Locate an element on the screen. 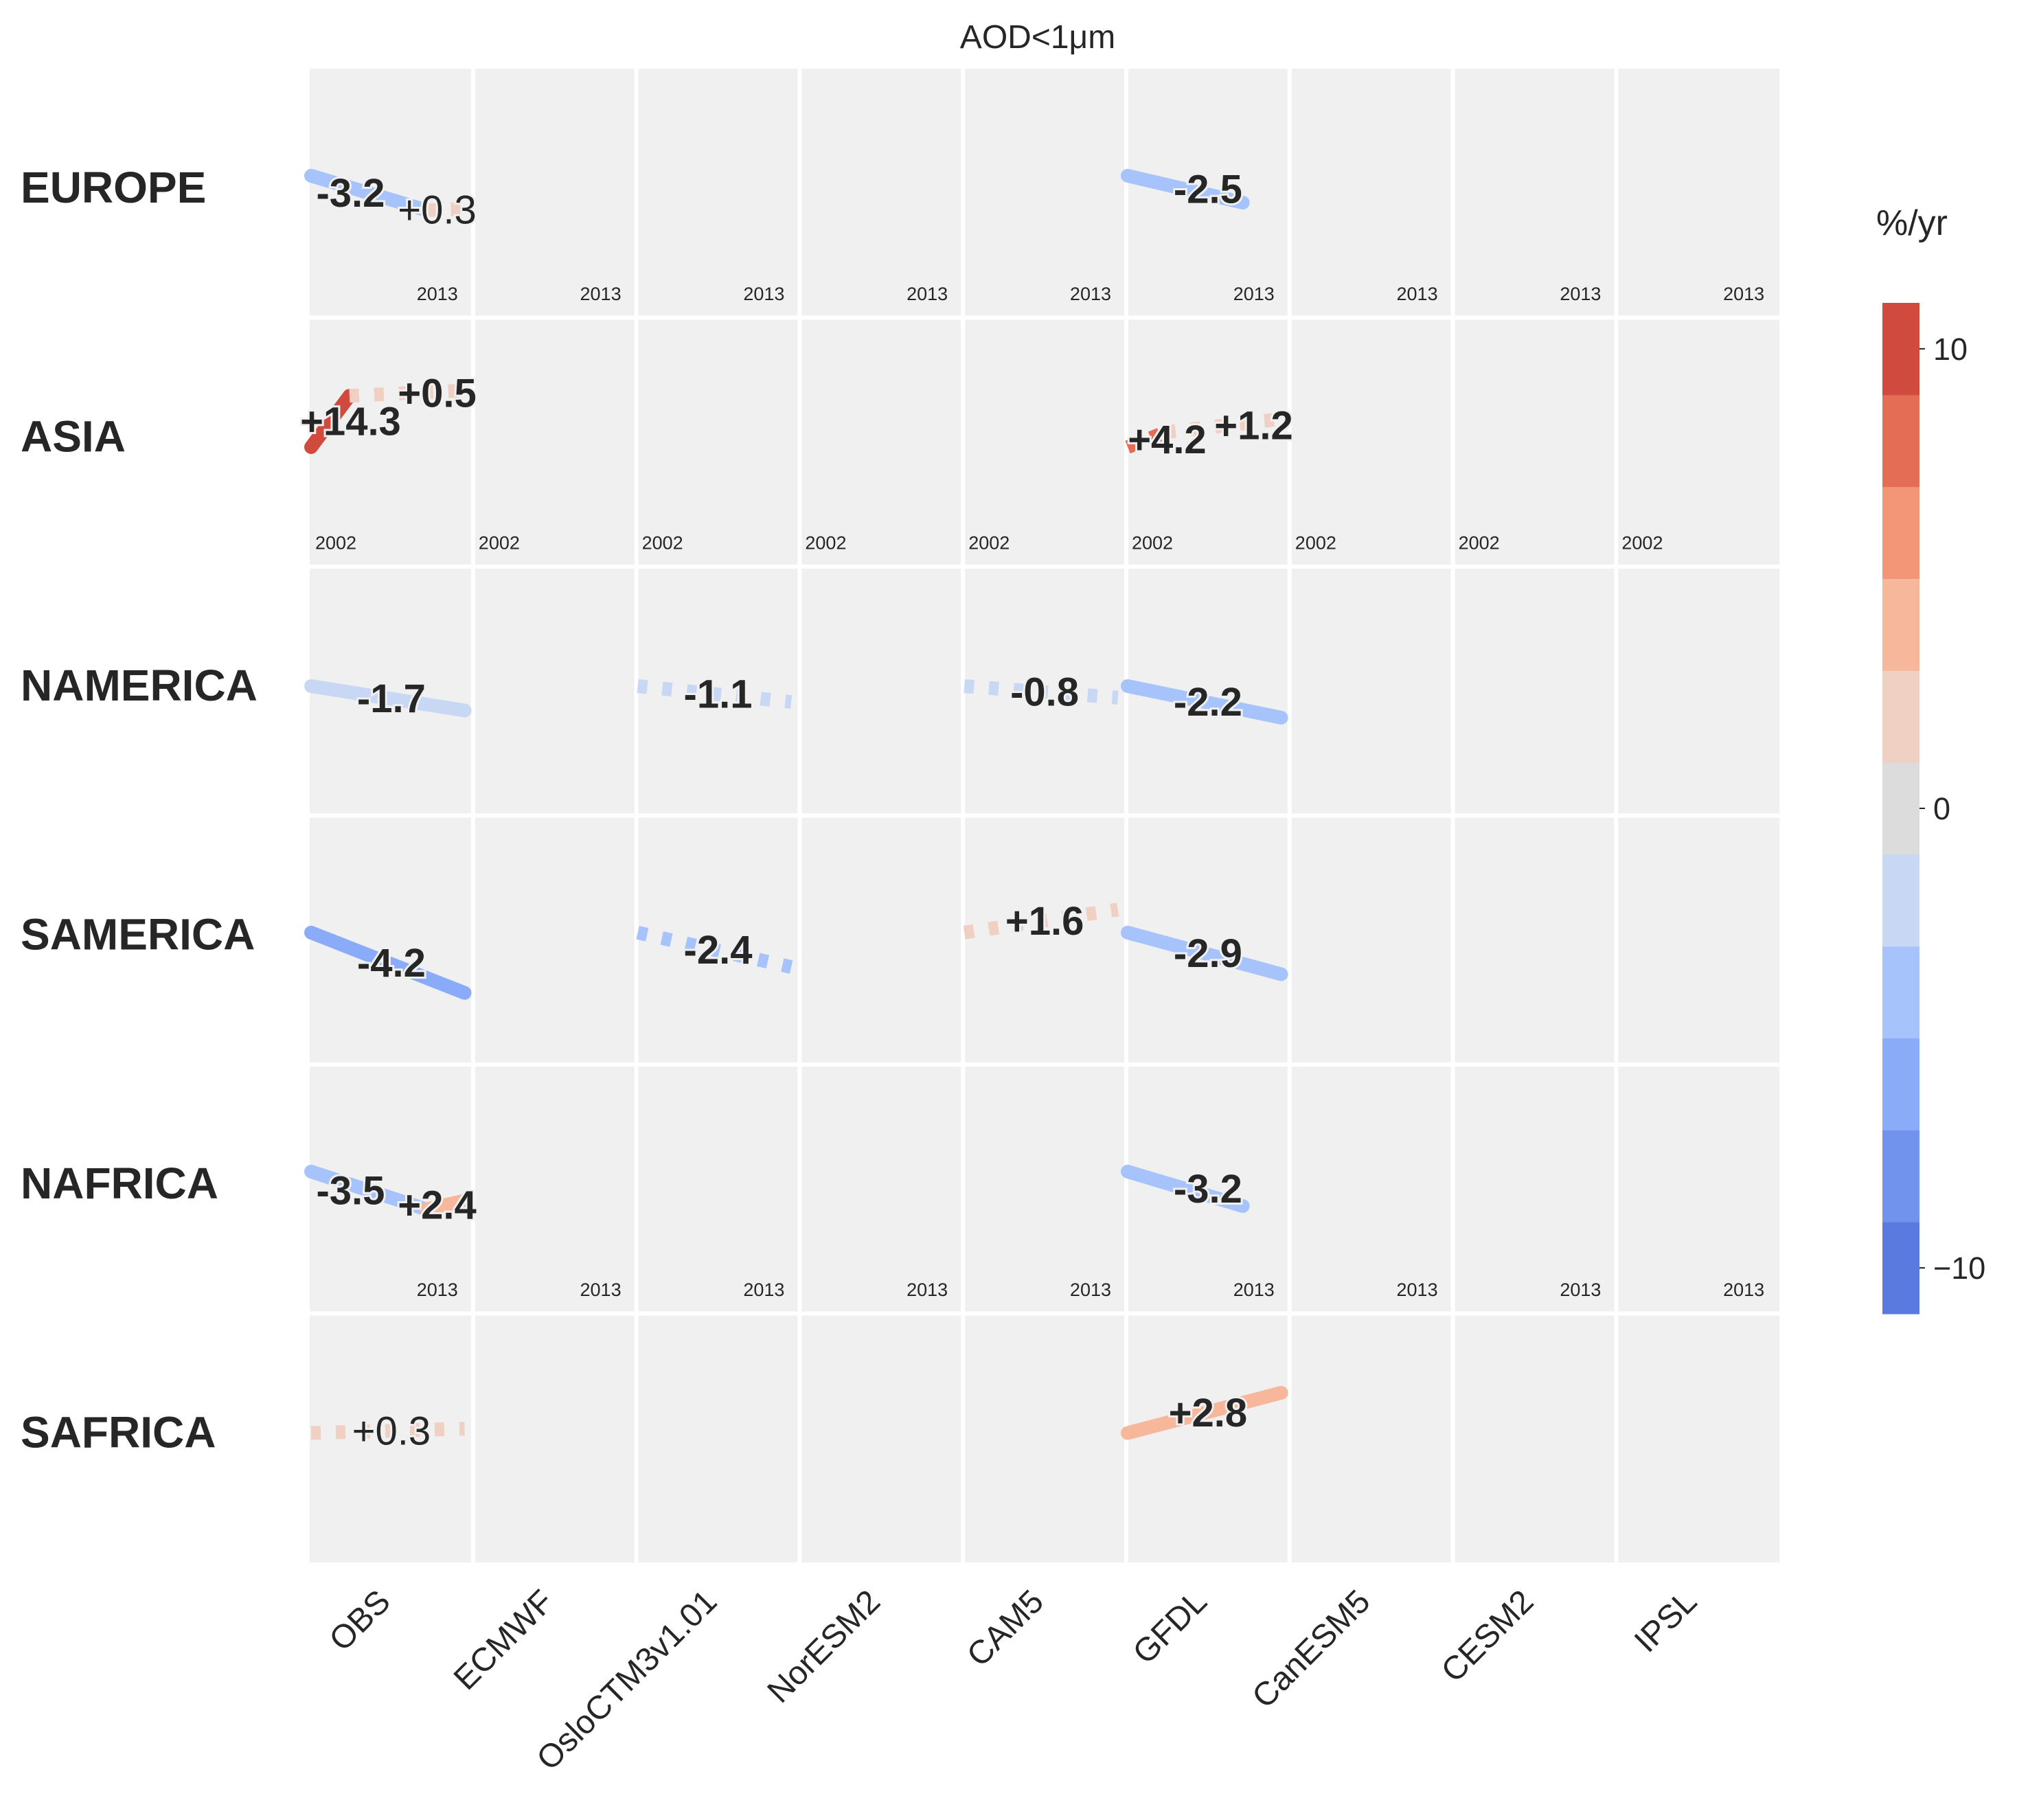 The image size is (2017, 1820). year-label-nafrica-ipsl: 2013 is located at coordinates (1744, 1289).